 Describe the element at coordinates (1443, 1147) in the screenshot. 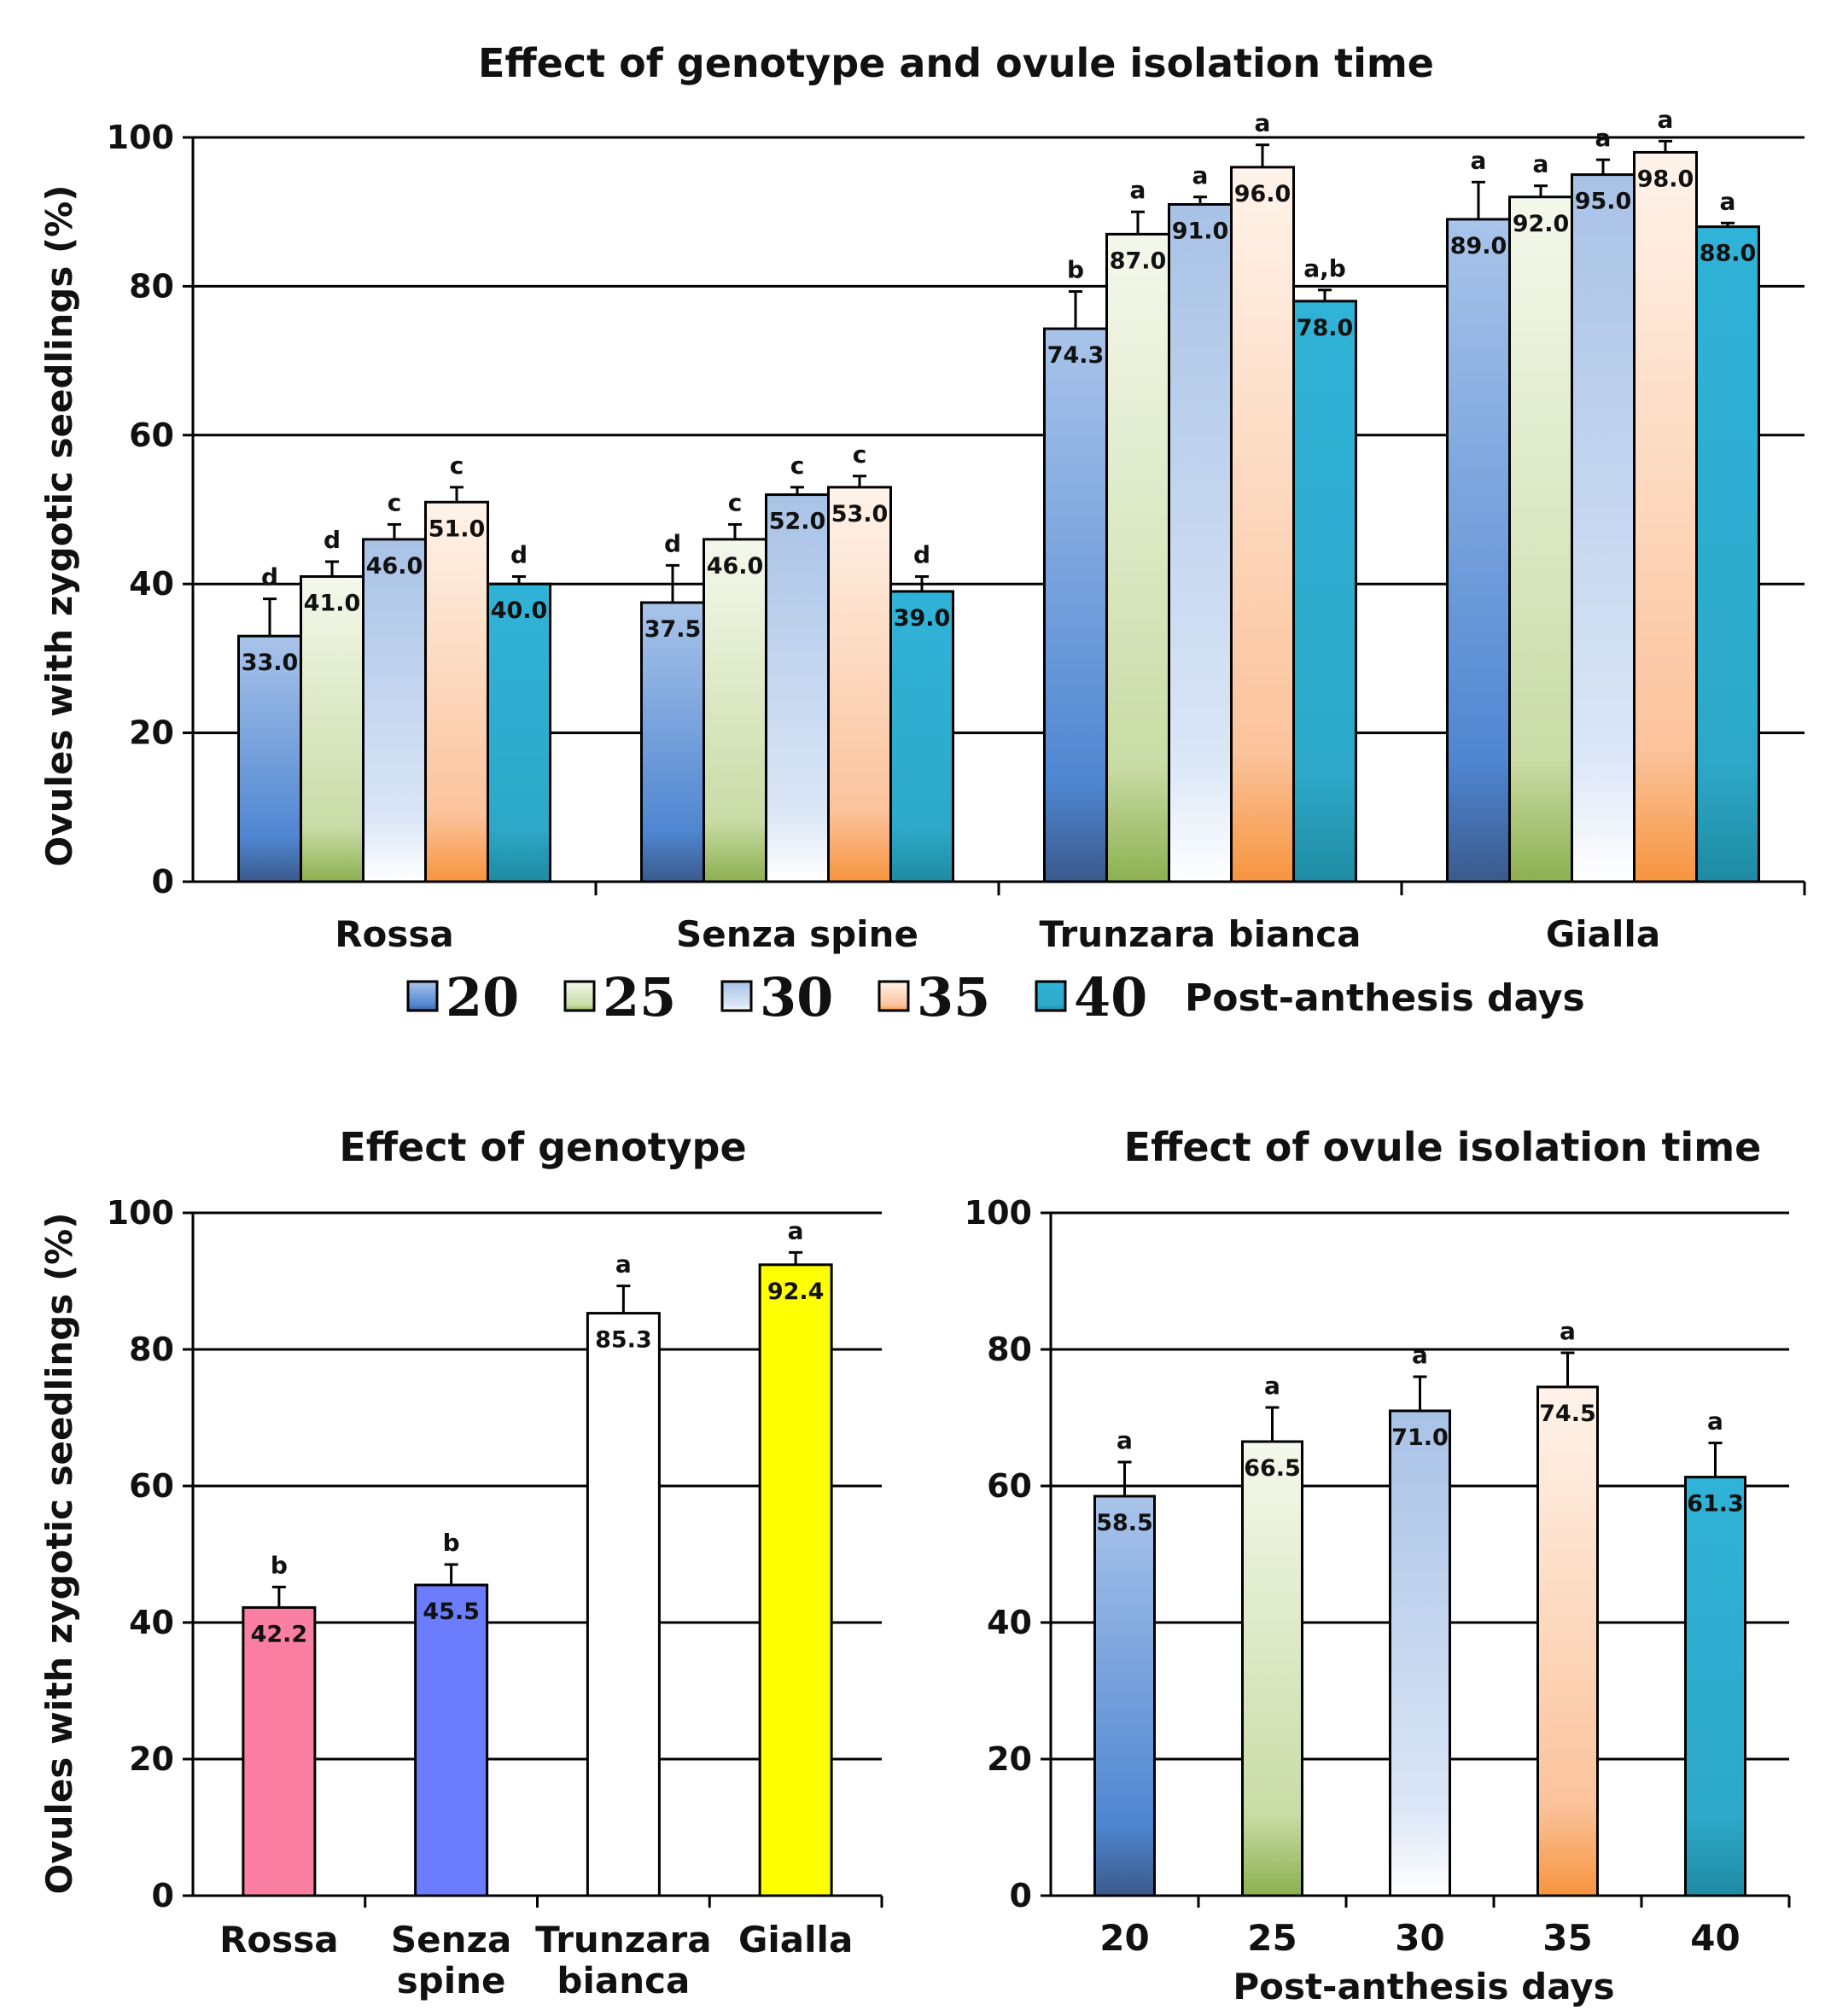

I see `bottom-right-chart-title: Effect of ovule isolation time` at that location.